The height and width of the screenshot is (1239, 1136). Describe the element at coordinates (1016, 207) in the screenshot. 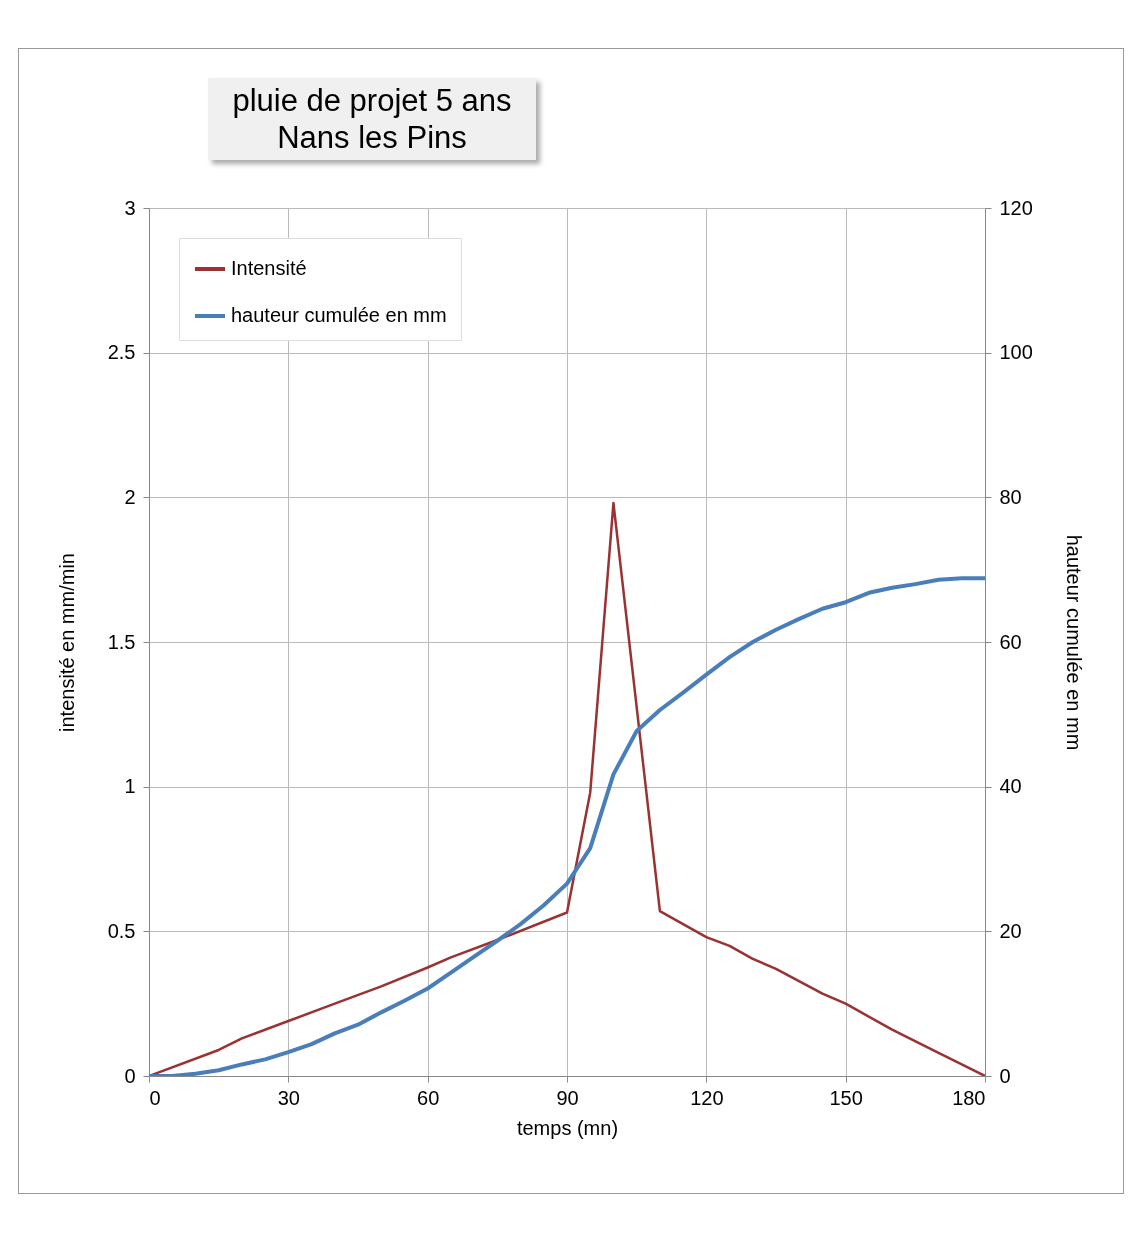

I see `y2-tick-label: 120` at that location.